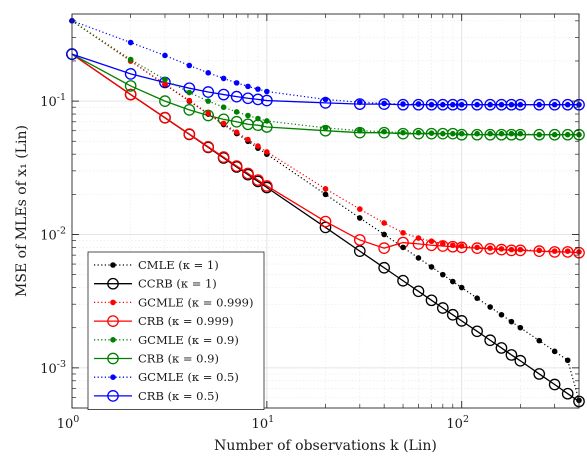 The height and width of the screenshot is (457, 587). What do you see at coordinates (53, 234) in the screenshot?
I see `y-tick-label: 10-2` at bounding box center [53, 234].